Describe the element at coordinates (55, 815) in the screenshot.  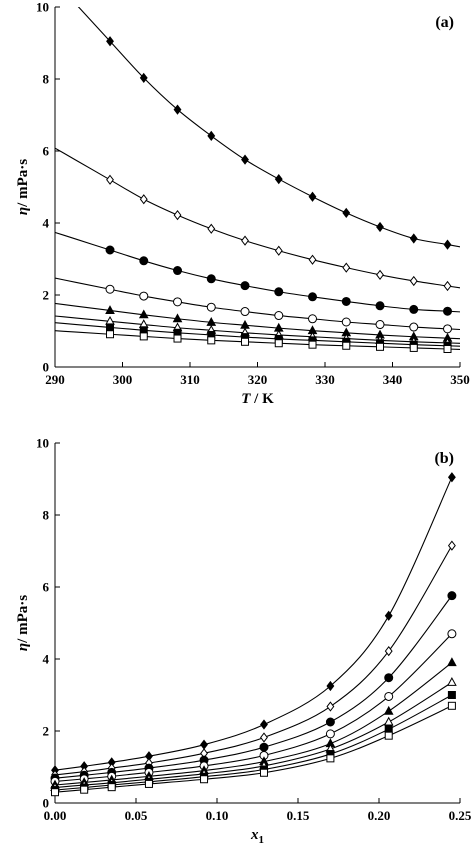
I see `x-tick-label: 0.00` at that location.